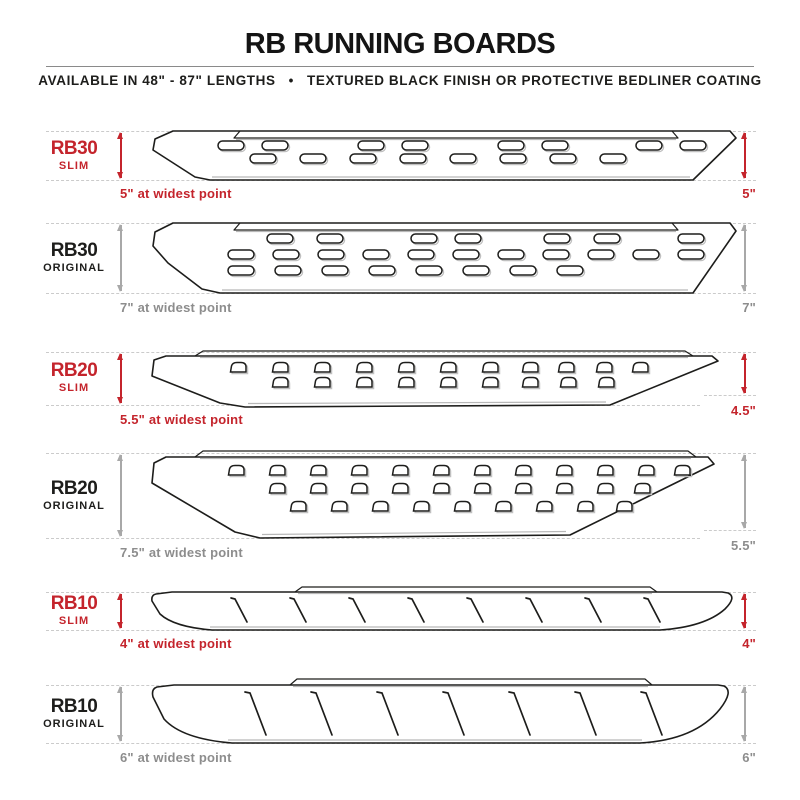 This screenshot has height=800, width=800. I want to click on left-dimension-label: 5" at widest point, so click(176, 193).